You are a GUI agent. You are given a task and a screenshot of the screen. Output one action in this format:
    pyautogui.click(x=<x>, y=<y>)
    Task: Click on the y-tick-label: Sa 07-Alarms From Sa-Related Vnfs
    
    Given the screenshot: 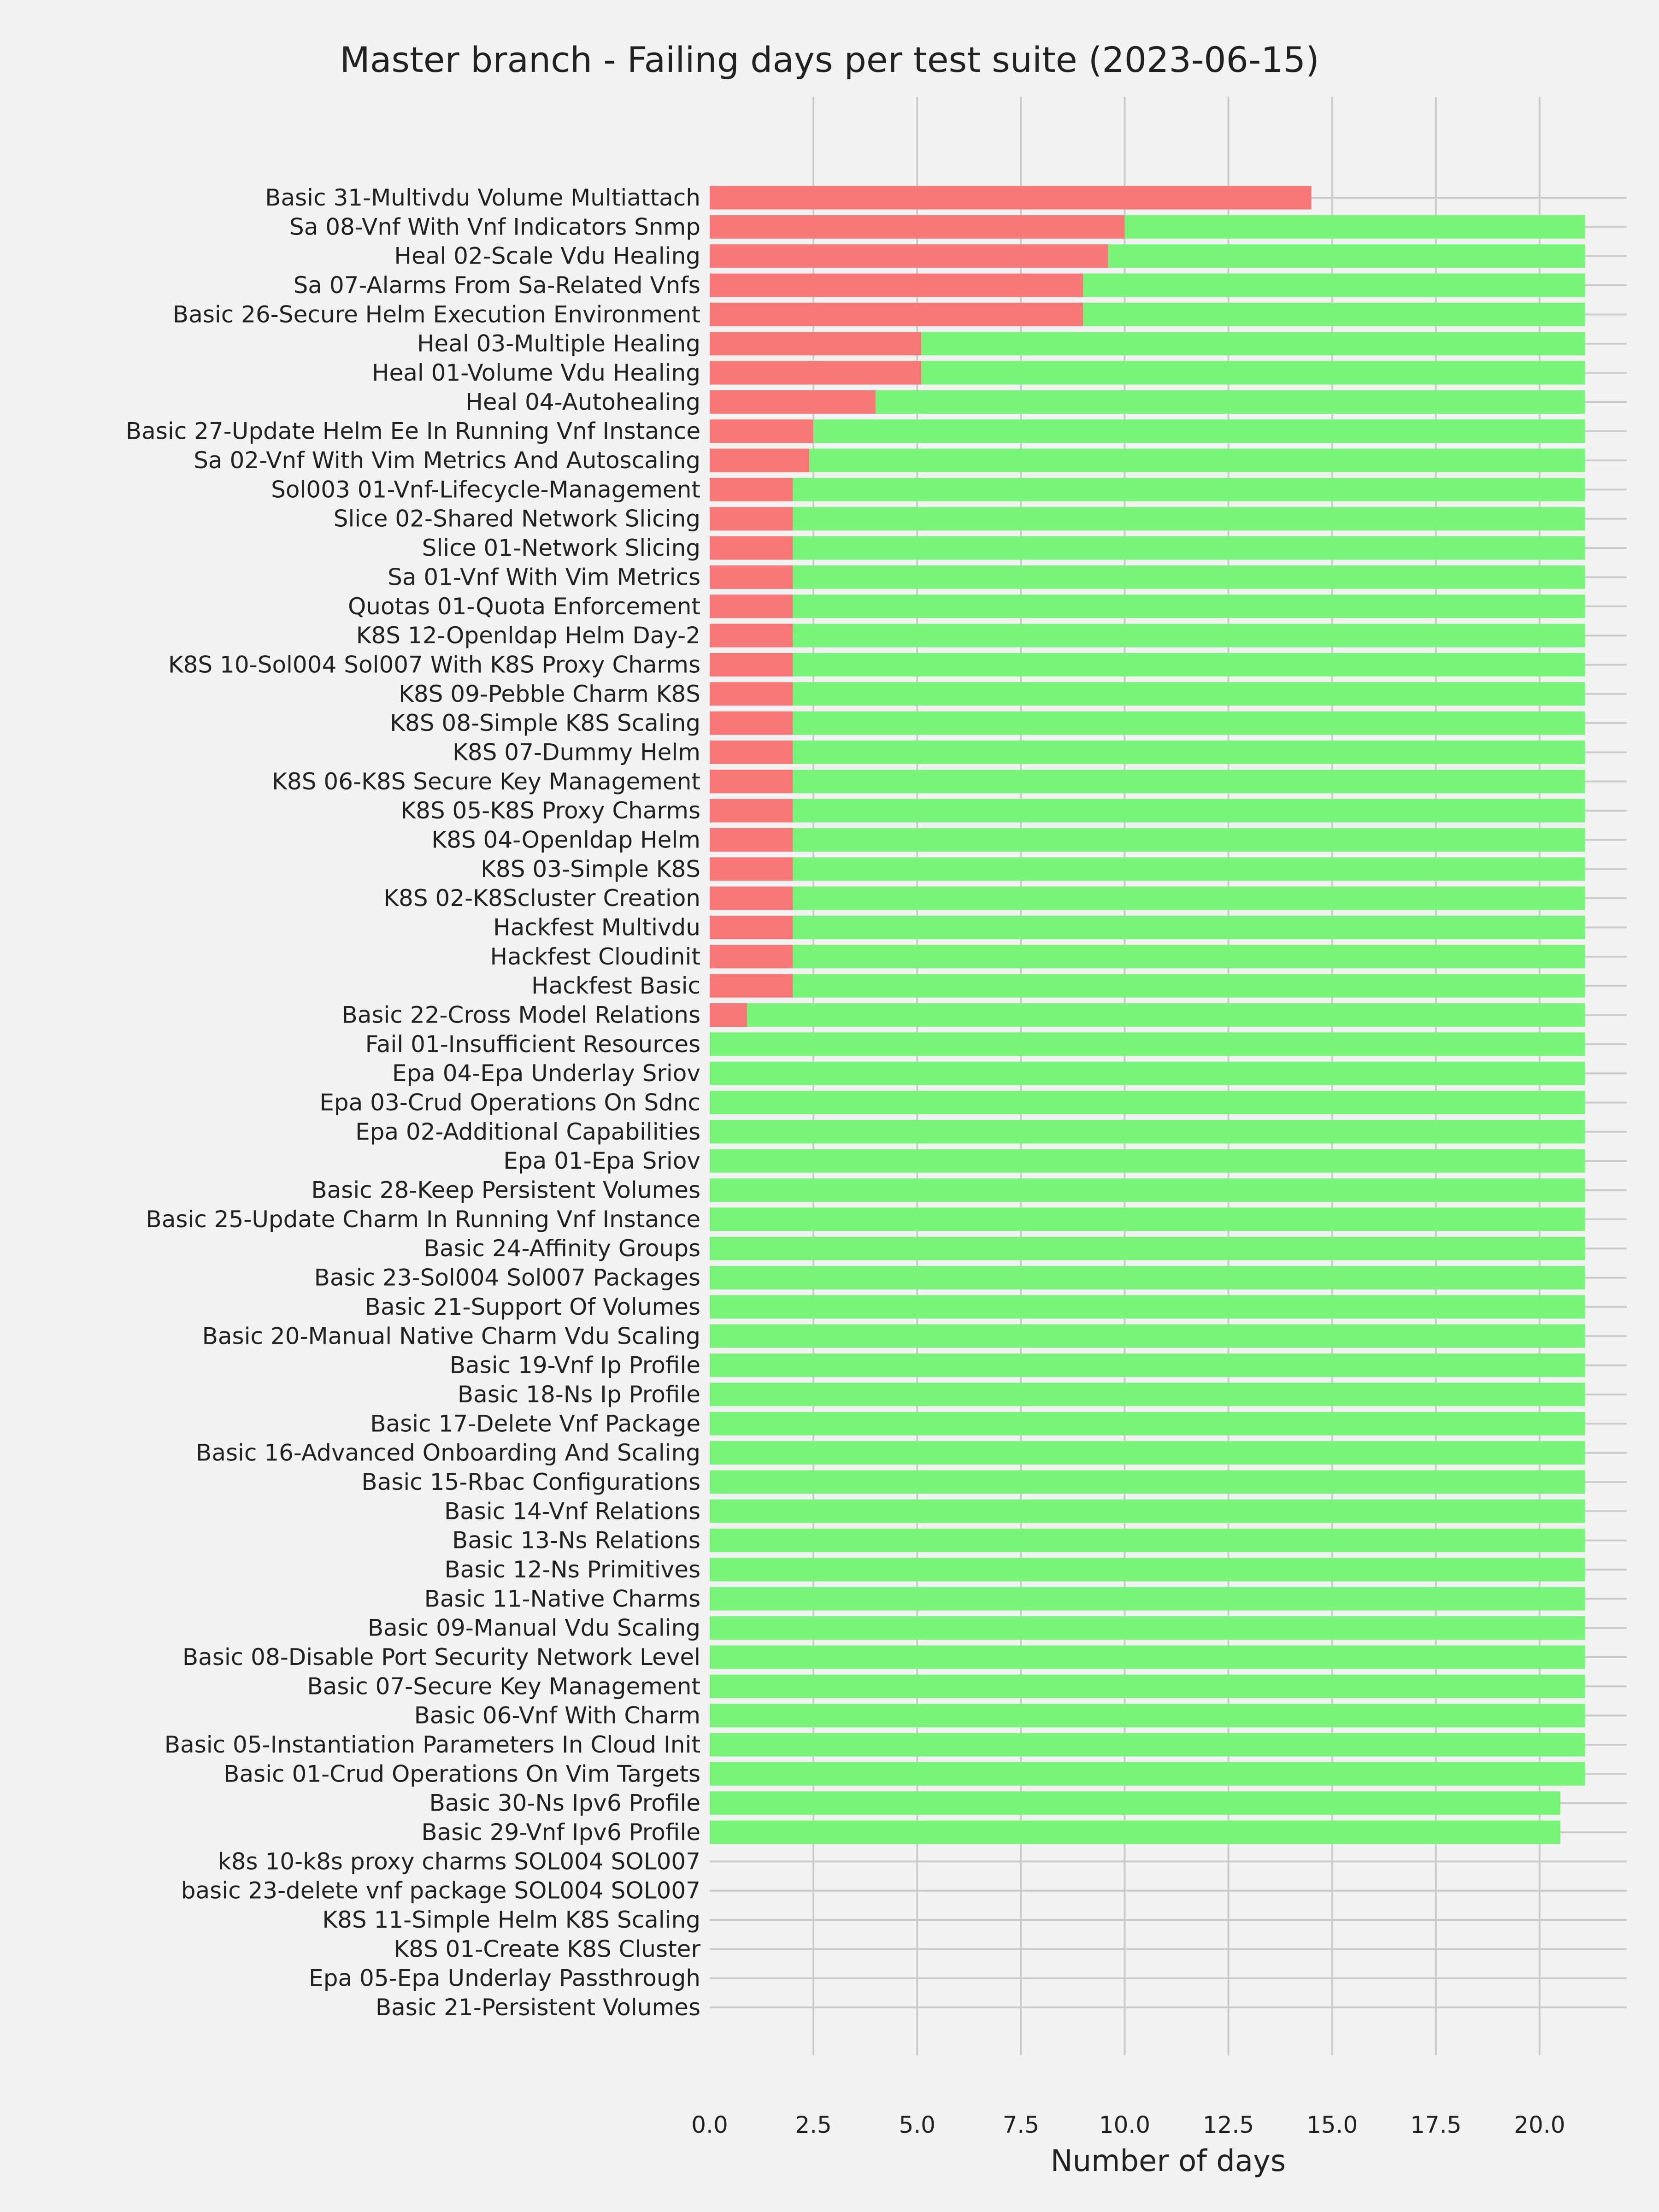 What is the action you would take?
    pyautogui.click(x=497, y=285)
    